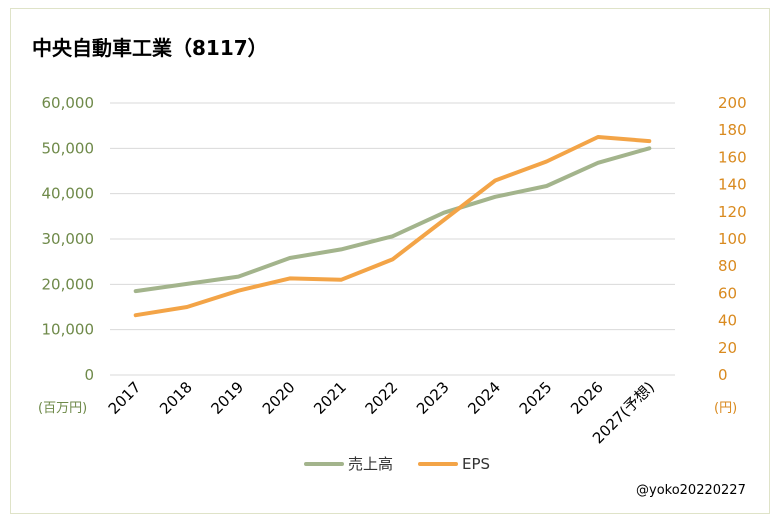  What do you see at coordinates (587, 398) in the screenshot?
I see `x-tick-label: 2026` at bounding box center [587, 398].